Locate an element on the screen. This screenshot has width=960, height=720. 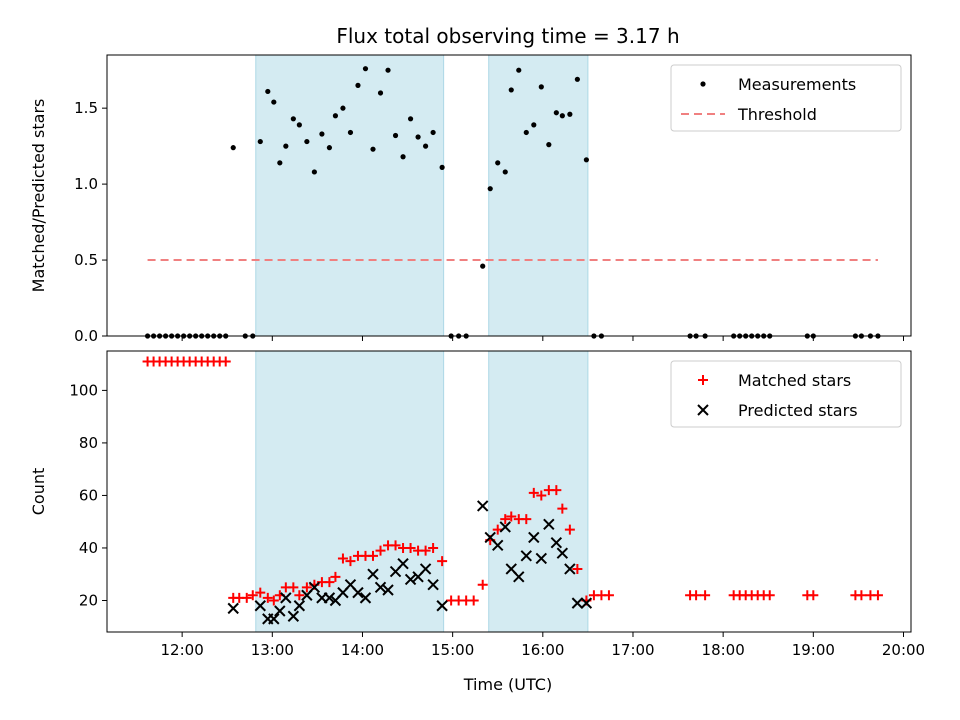
top-y-tick-label: 1.5 is located at coordinates (86, 108).